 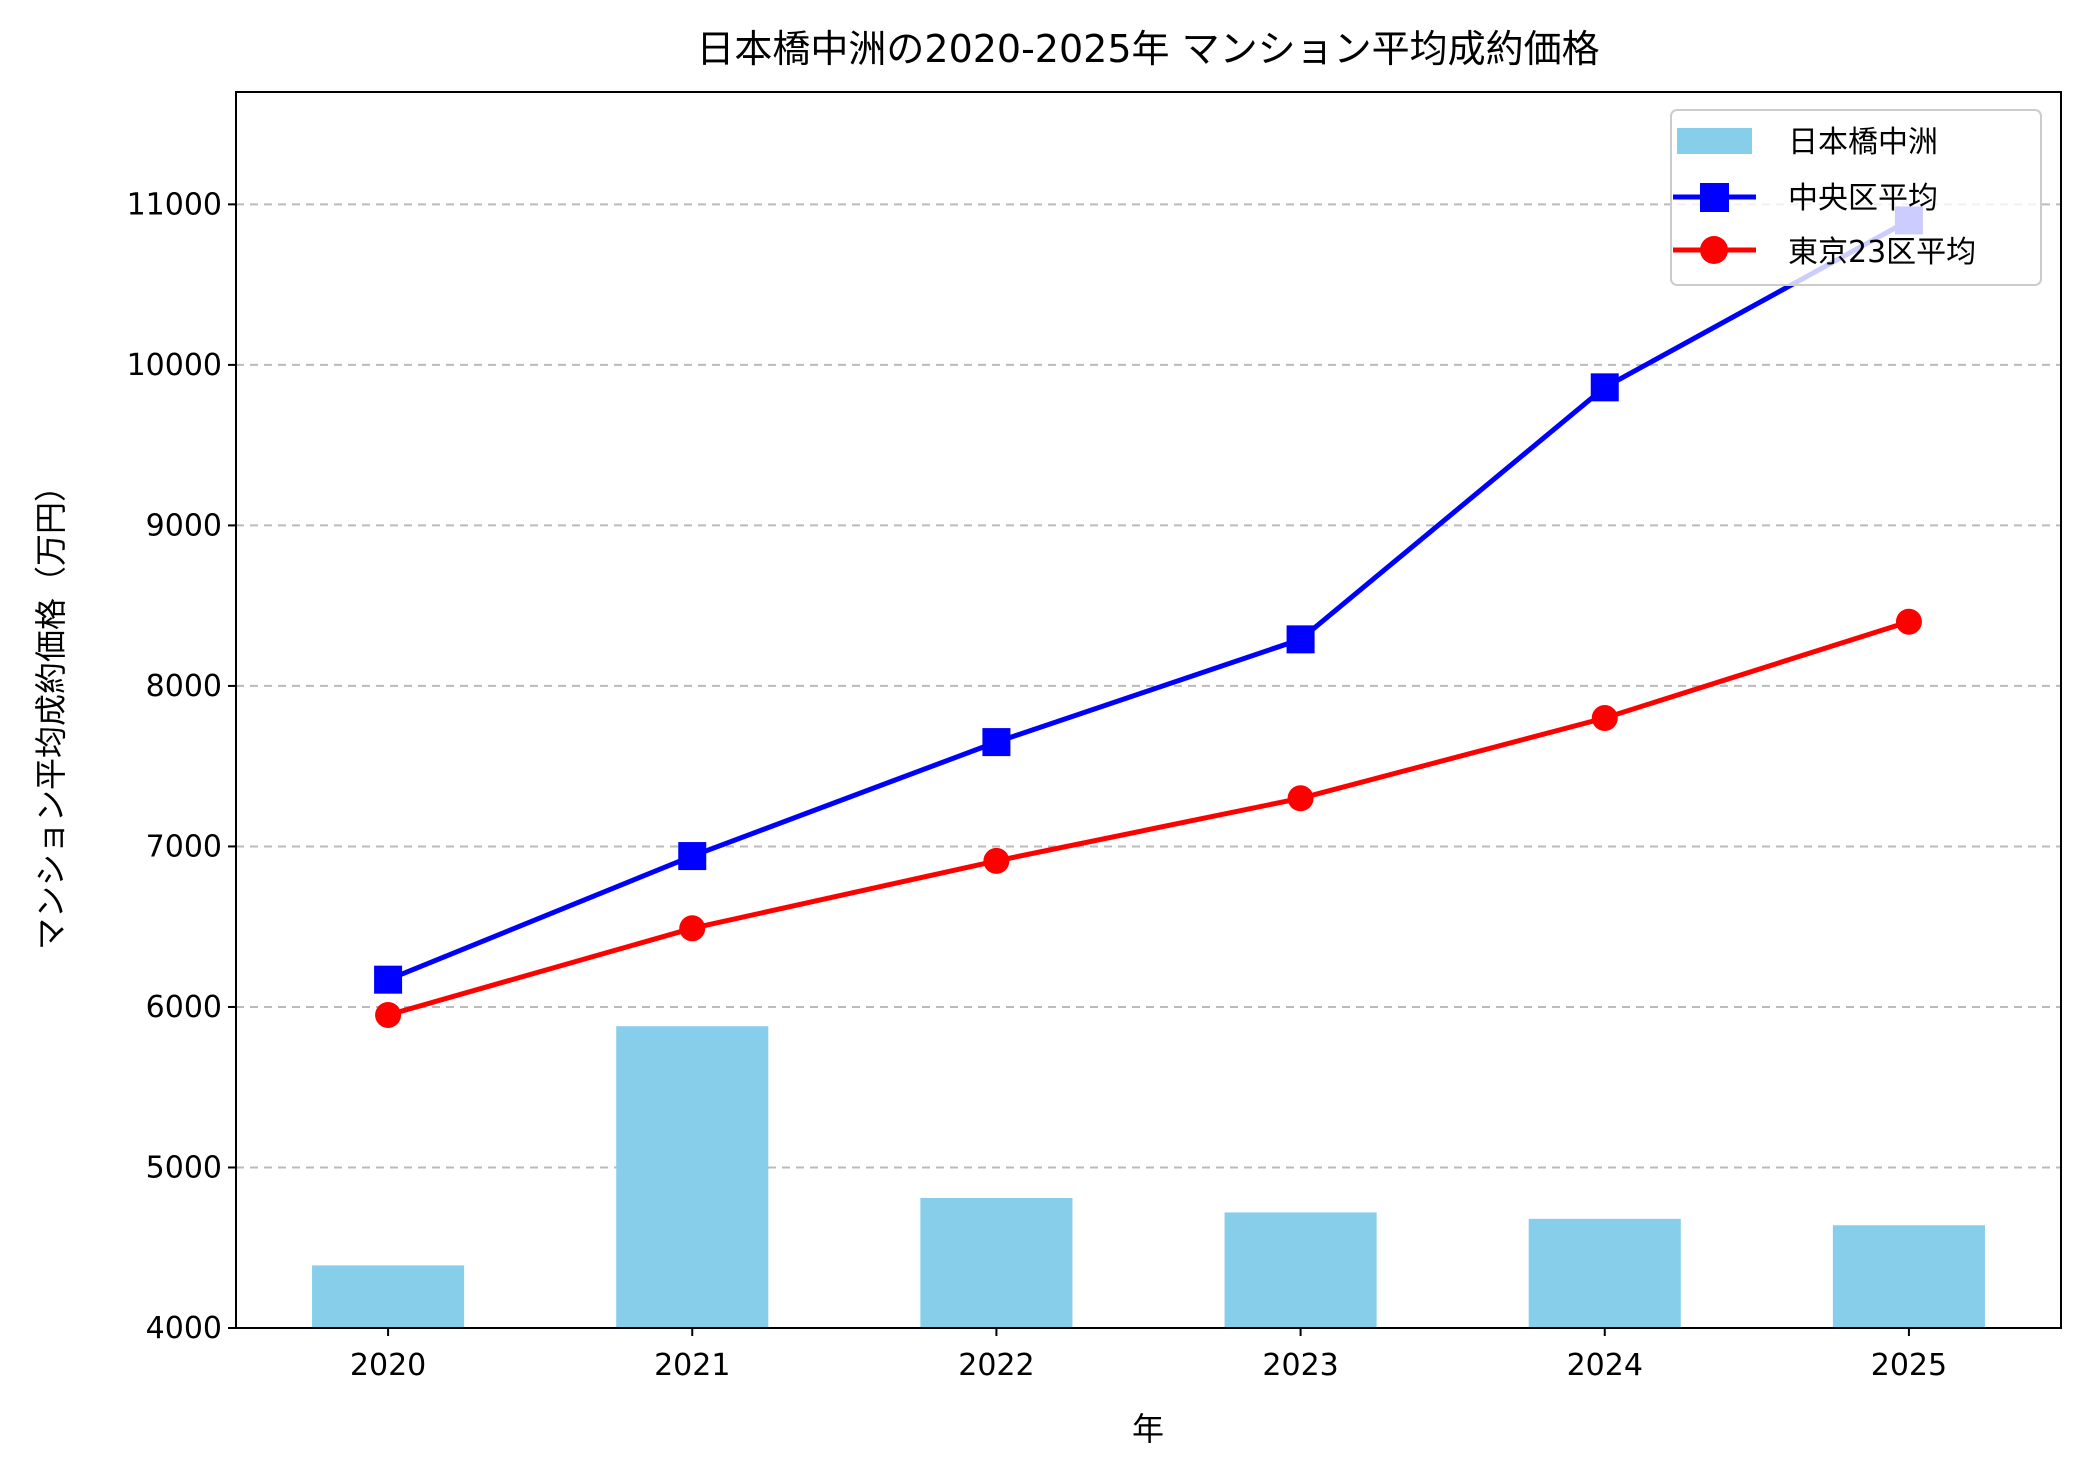 I want to click on y-tick-label: 4000, so click(x=184, y=1328).